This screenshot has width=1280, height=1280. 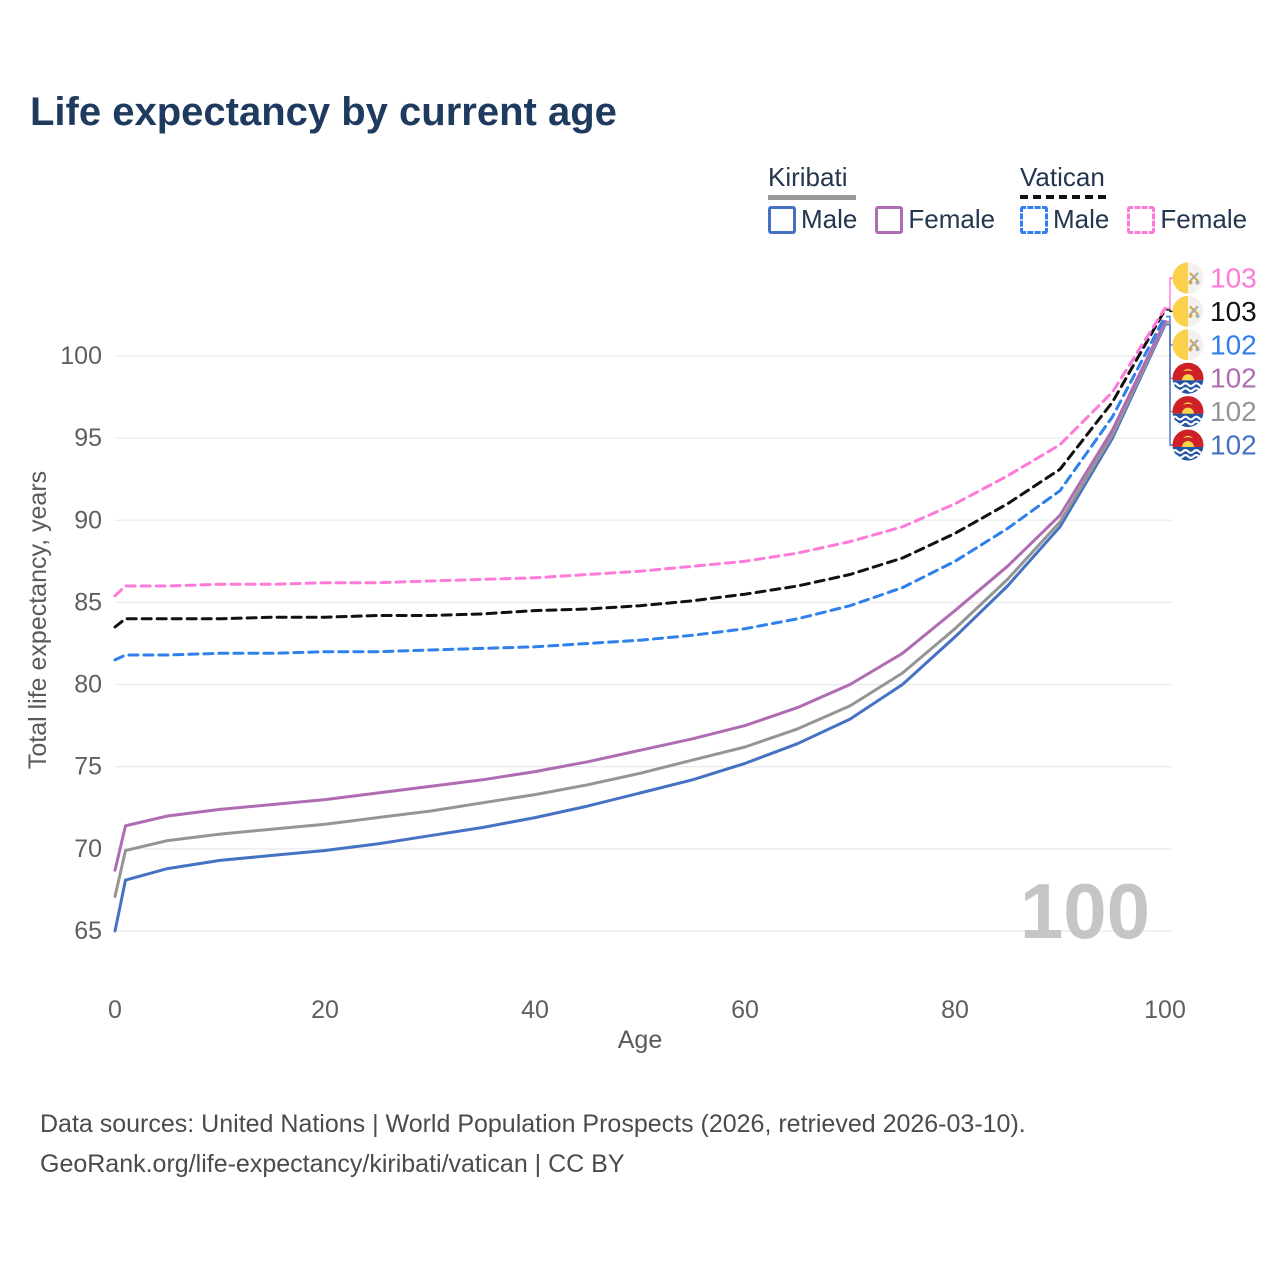 What do you see at coordinates (88, 849) in the screenshot?
I see `y-tick-label: 70` at bounding box center [88, 849].